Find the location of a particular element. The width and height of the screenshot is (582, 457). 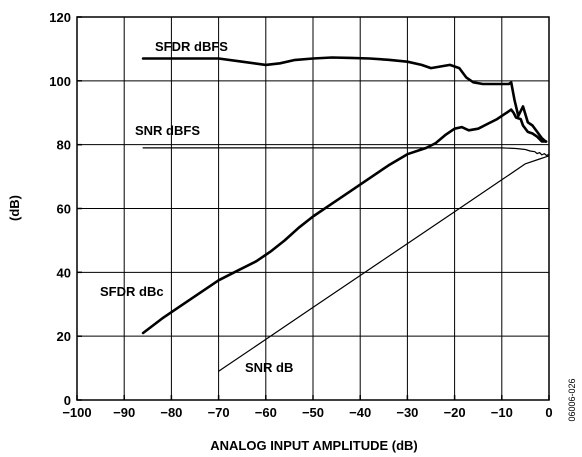

x-tick-label: −80 is located at coordinates (171, 412).